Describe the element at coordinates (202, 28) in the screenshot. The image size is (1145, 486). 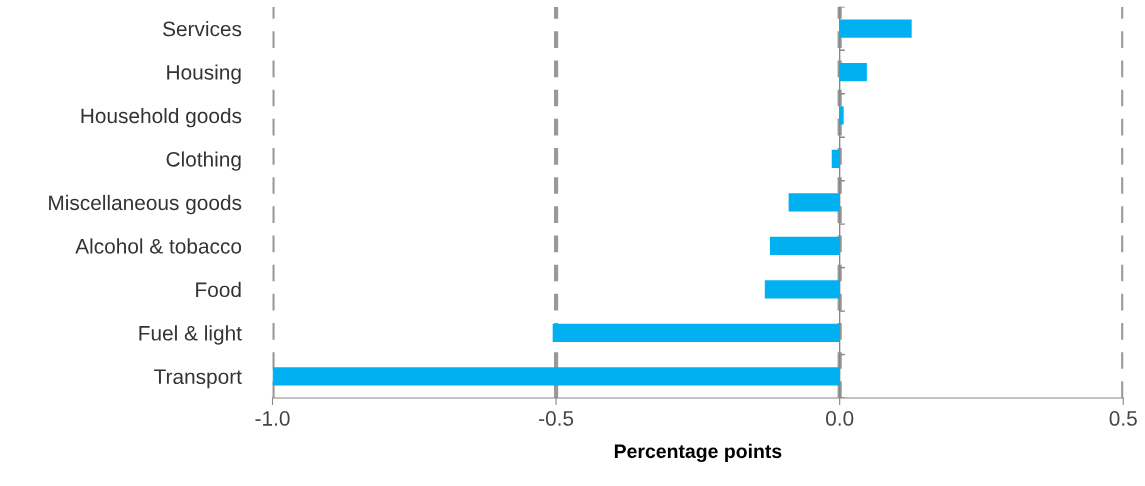
I see `y-tick-label: Services` at that location.